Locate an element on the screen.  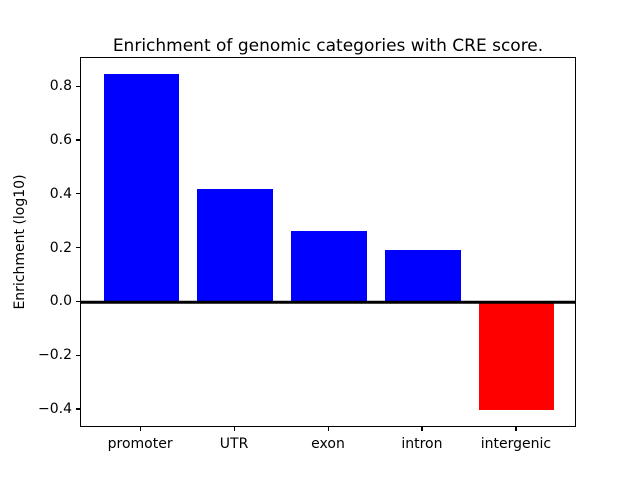
y-tick-label: 0.6 is located at coordinates (60, 139).